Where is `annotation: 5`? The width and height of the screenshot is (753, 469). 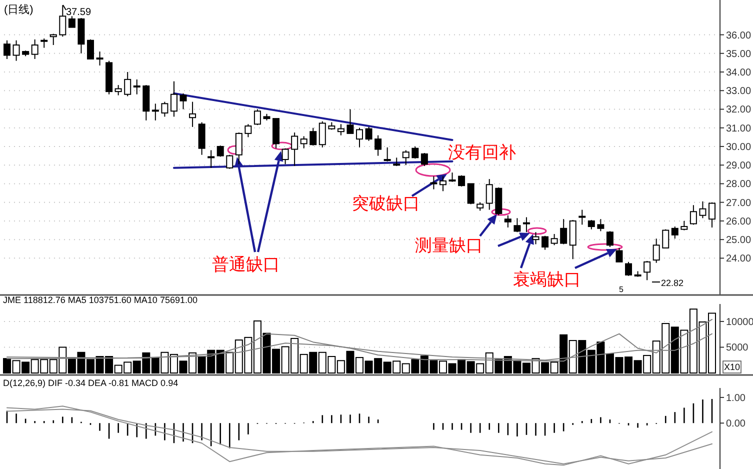
annotation: 5 is located at coordinates (621, 289).